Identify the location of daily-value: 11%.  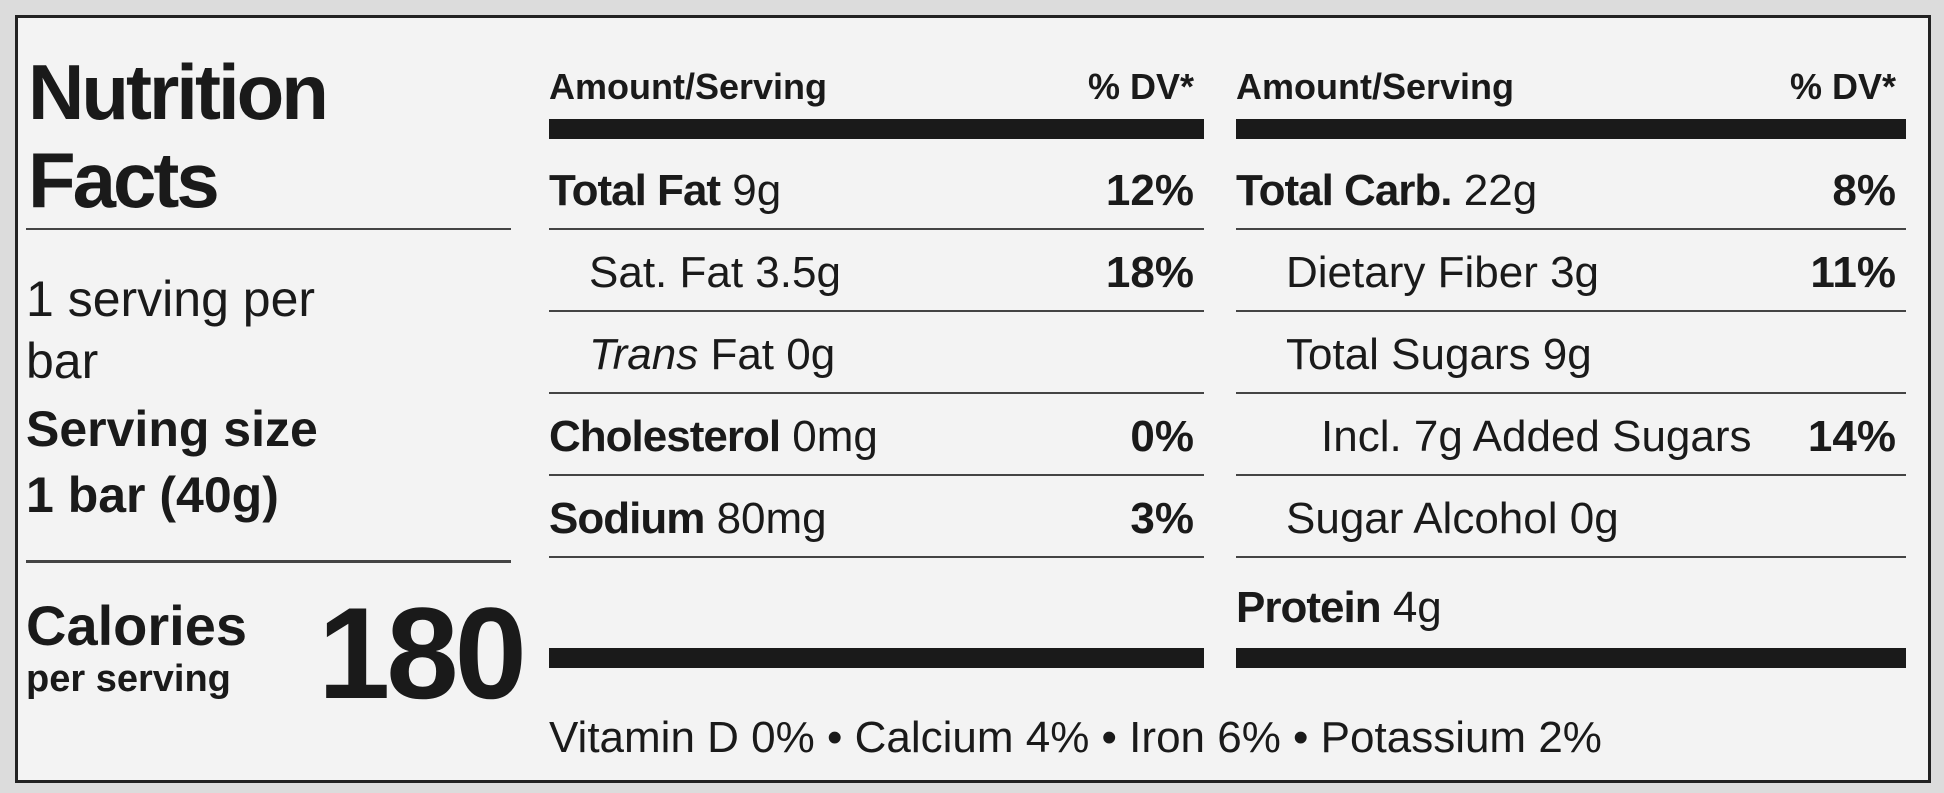
(1853, 272).